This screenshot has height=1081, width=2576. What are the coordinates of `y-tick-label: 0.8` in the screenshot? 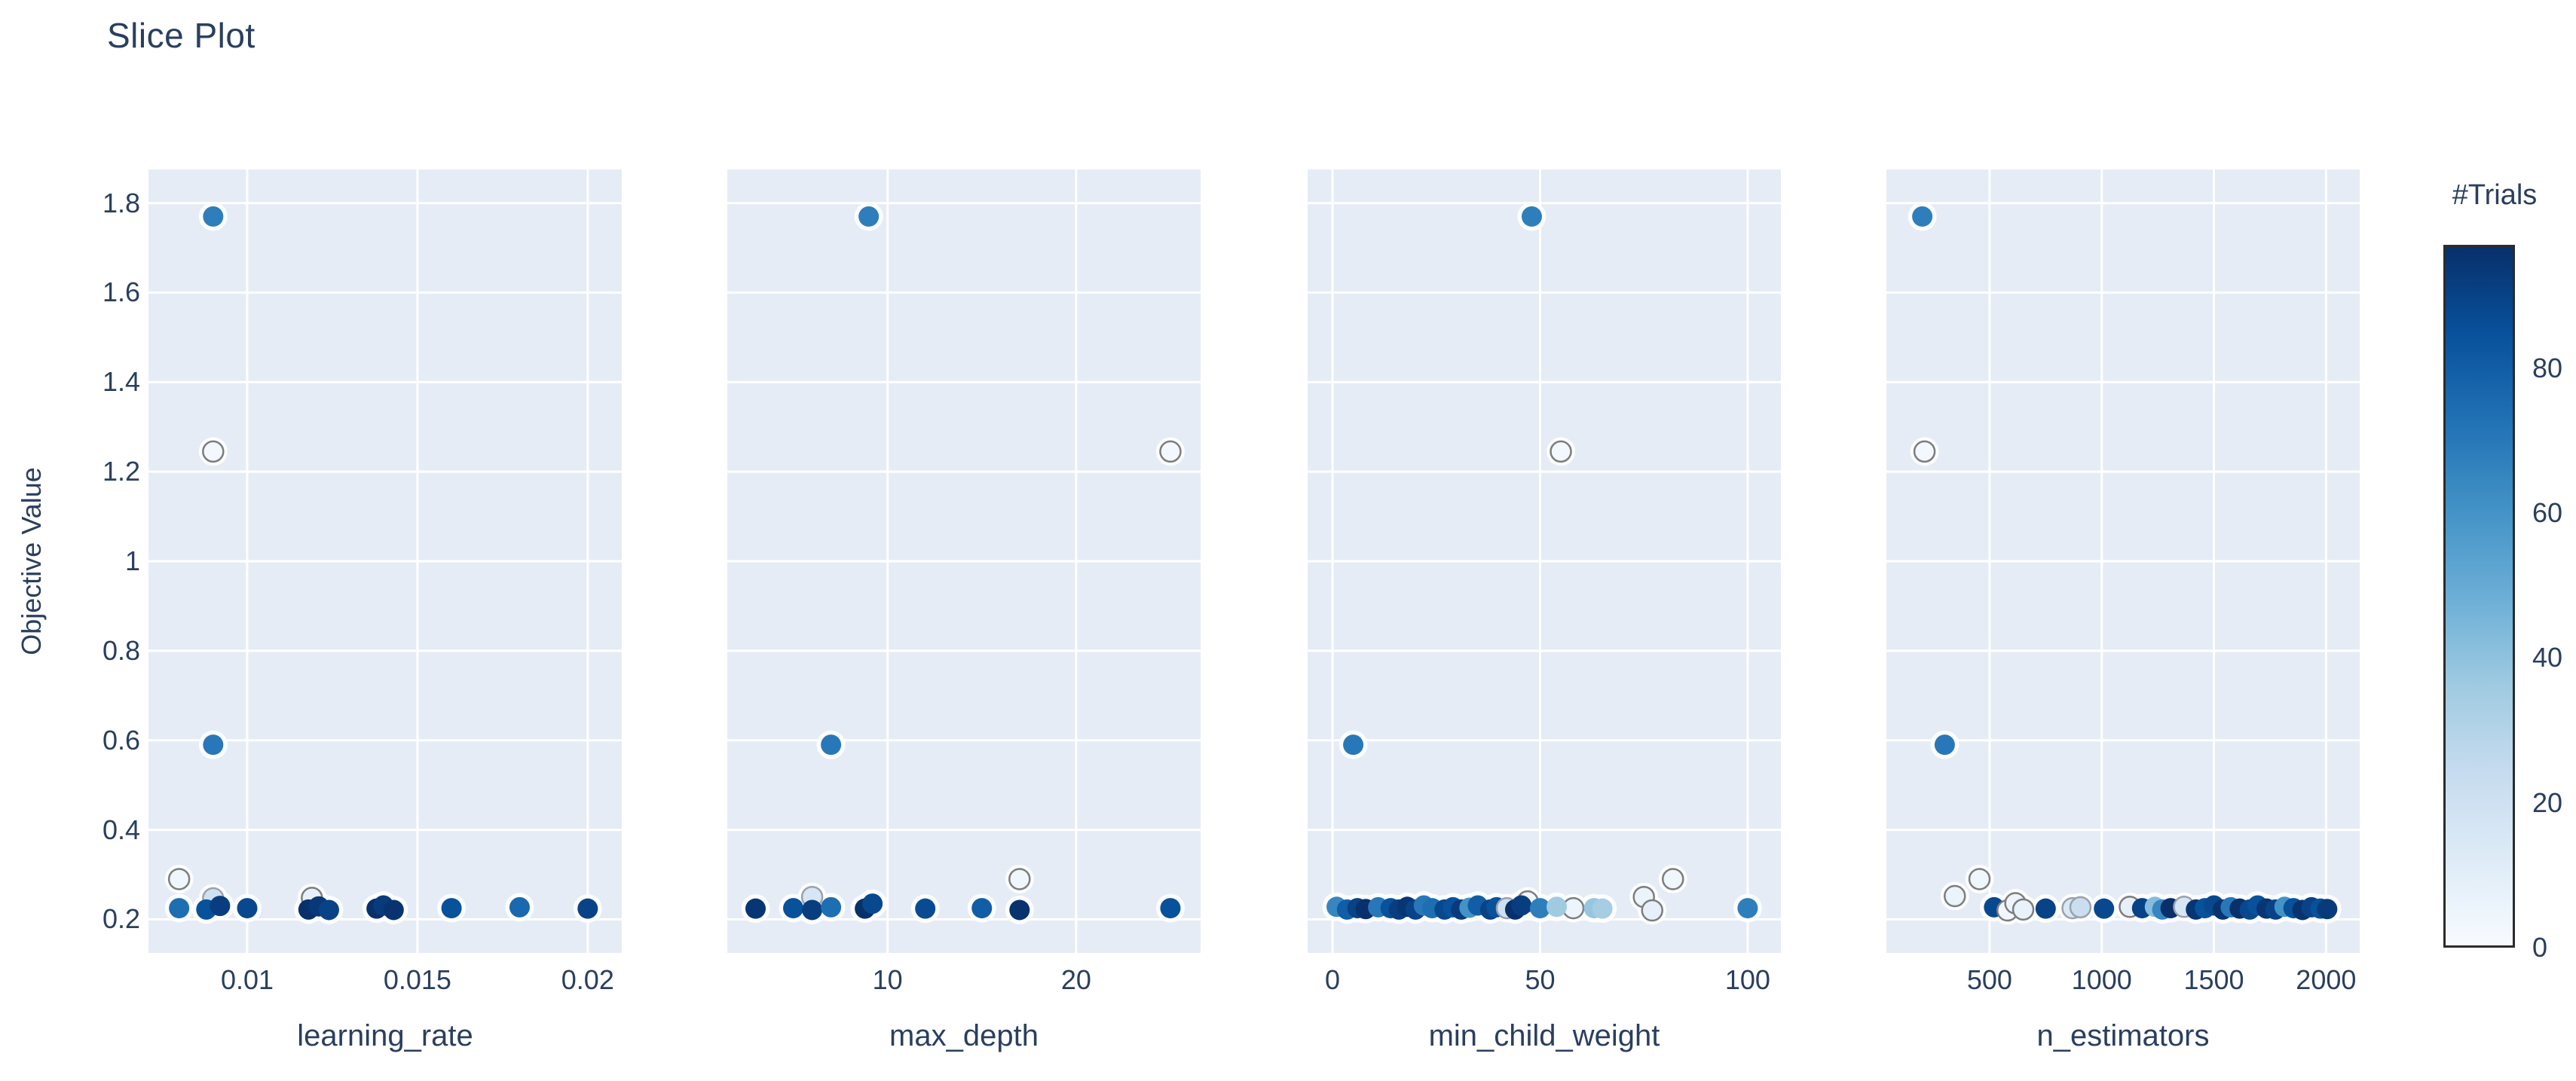 It's located at (121, 650).